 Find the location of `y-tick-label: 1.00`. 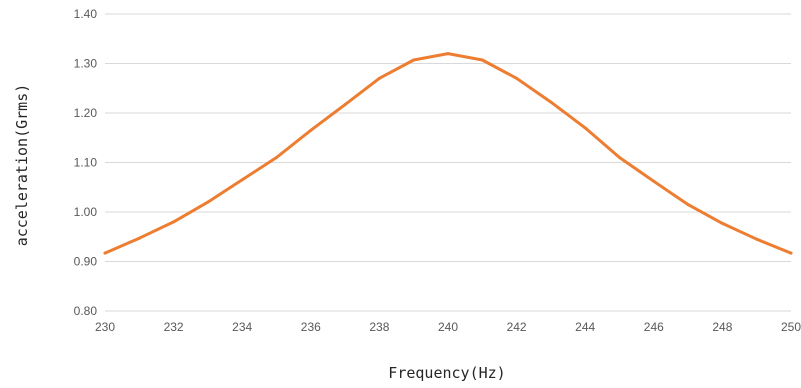

y-tick-label: 1.00 is located at coordinates (86, 212).